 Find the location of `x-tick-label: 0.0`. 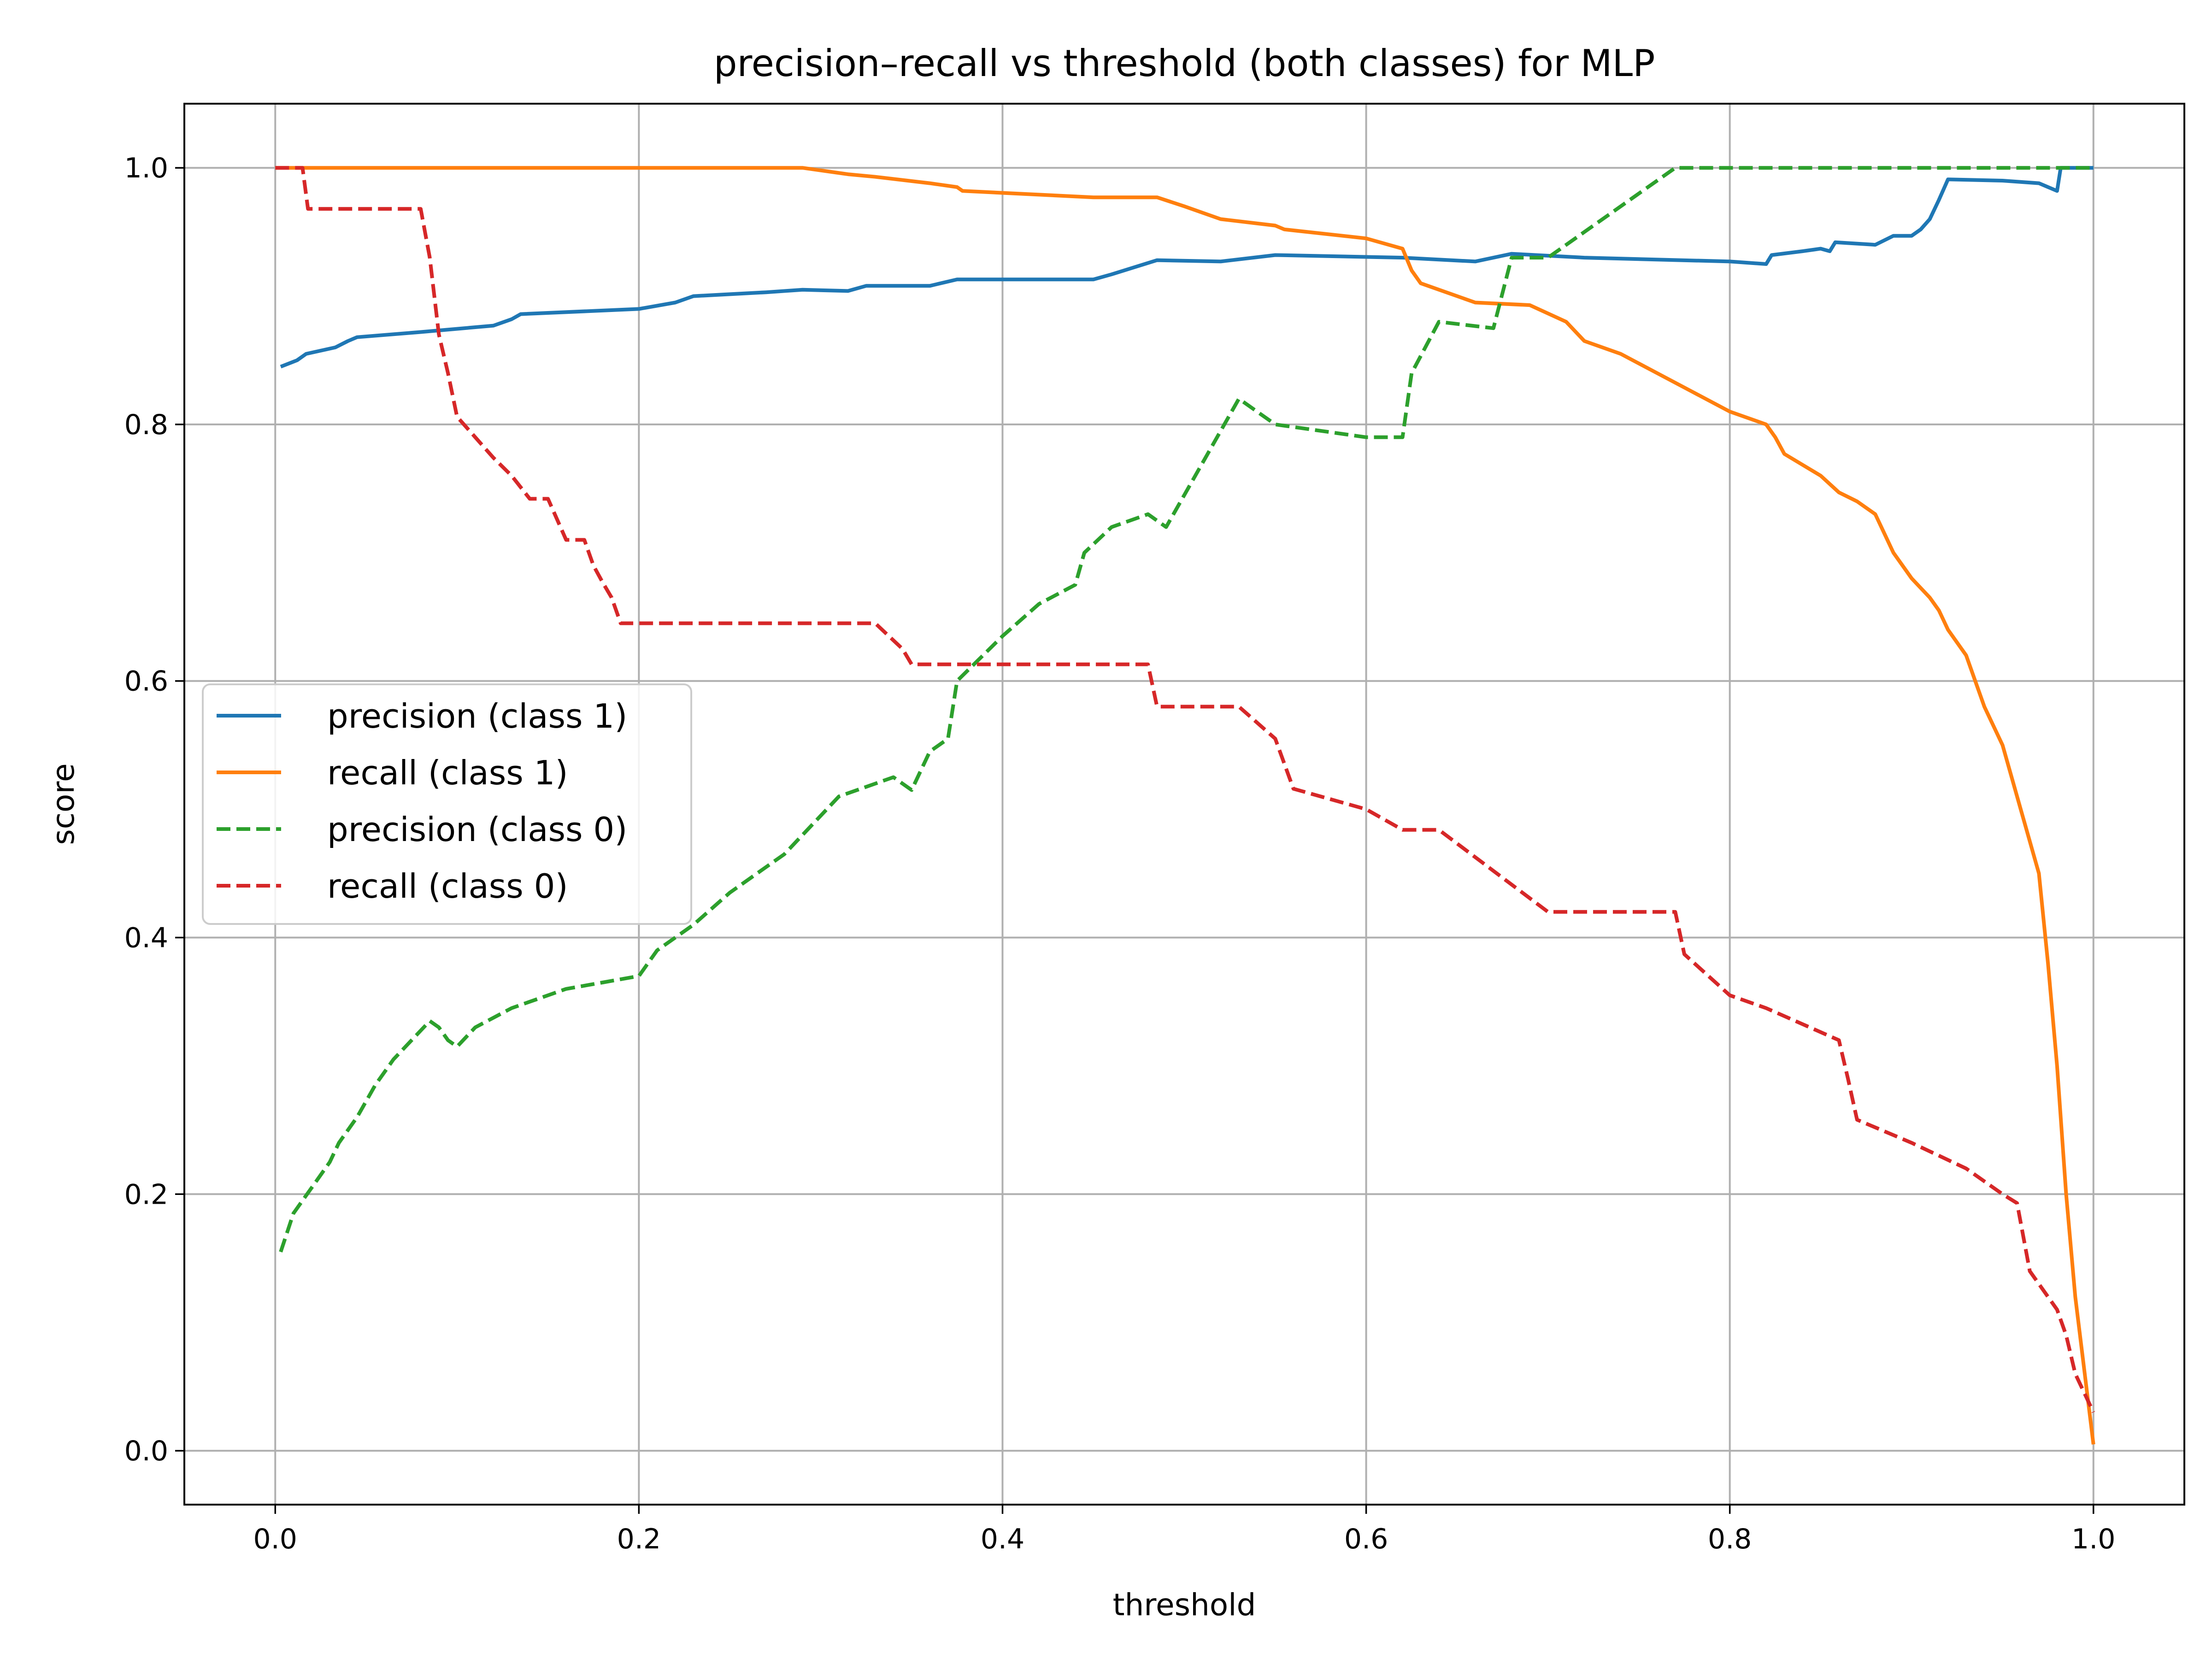

x-tick-label: 0.0 is located at coordinates (275, 1539).